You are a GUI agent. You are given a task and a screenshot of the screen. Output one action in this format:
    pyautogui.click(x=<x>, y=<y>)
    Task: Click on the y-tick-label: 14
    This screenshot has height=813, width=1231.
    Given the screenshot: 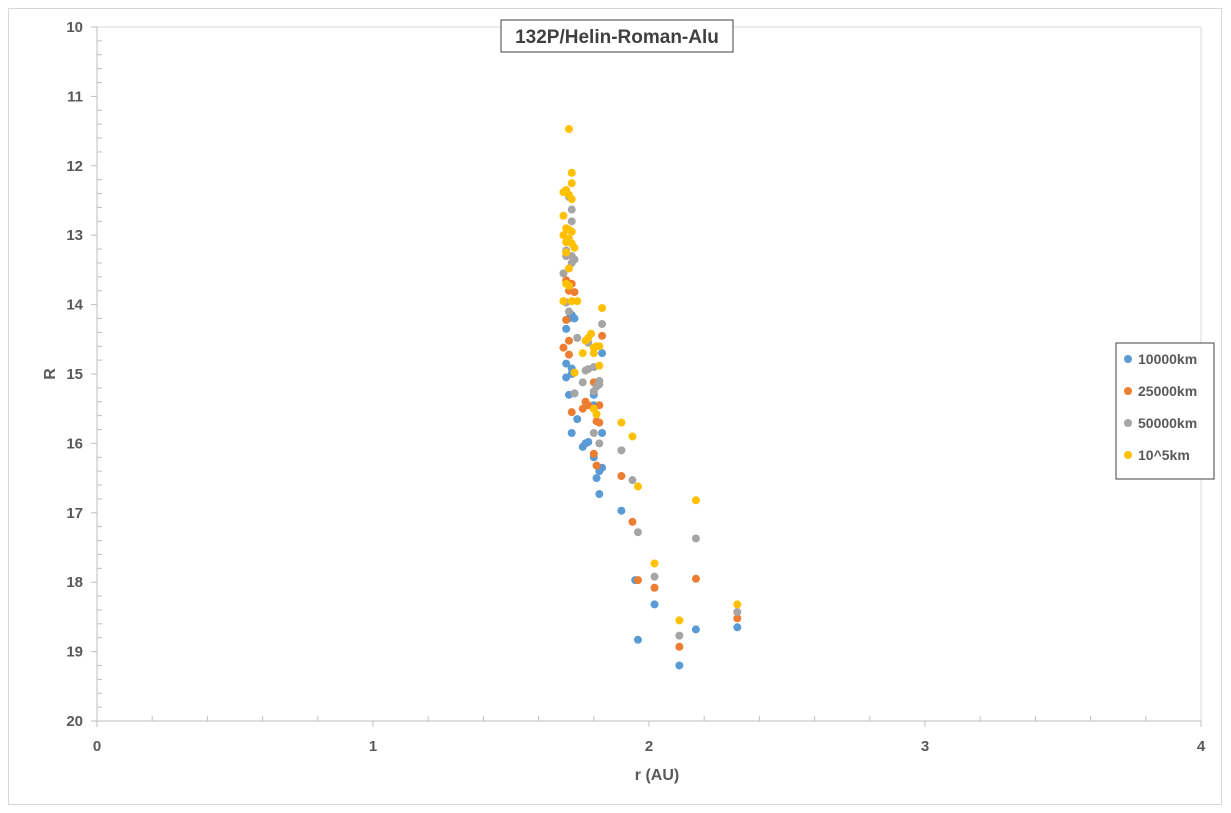 What is the action you would take?
    pyautogui.click(x=74, y=305)
    